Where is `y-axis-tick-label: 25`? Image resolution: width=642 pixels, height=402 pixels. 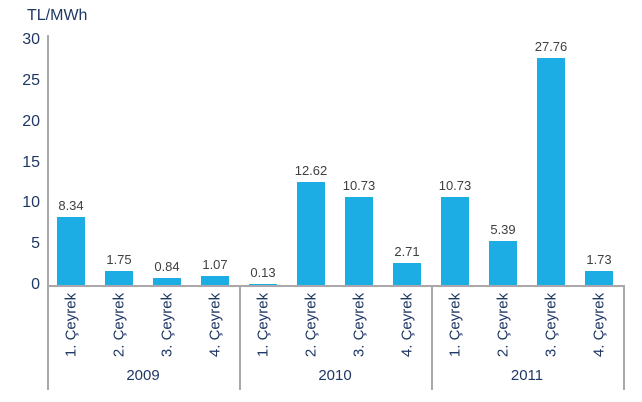
y-axis-tick-label: 25 is located at coordinates (31, 80).